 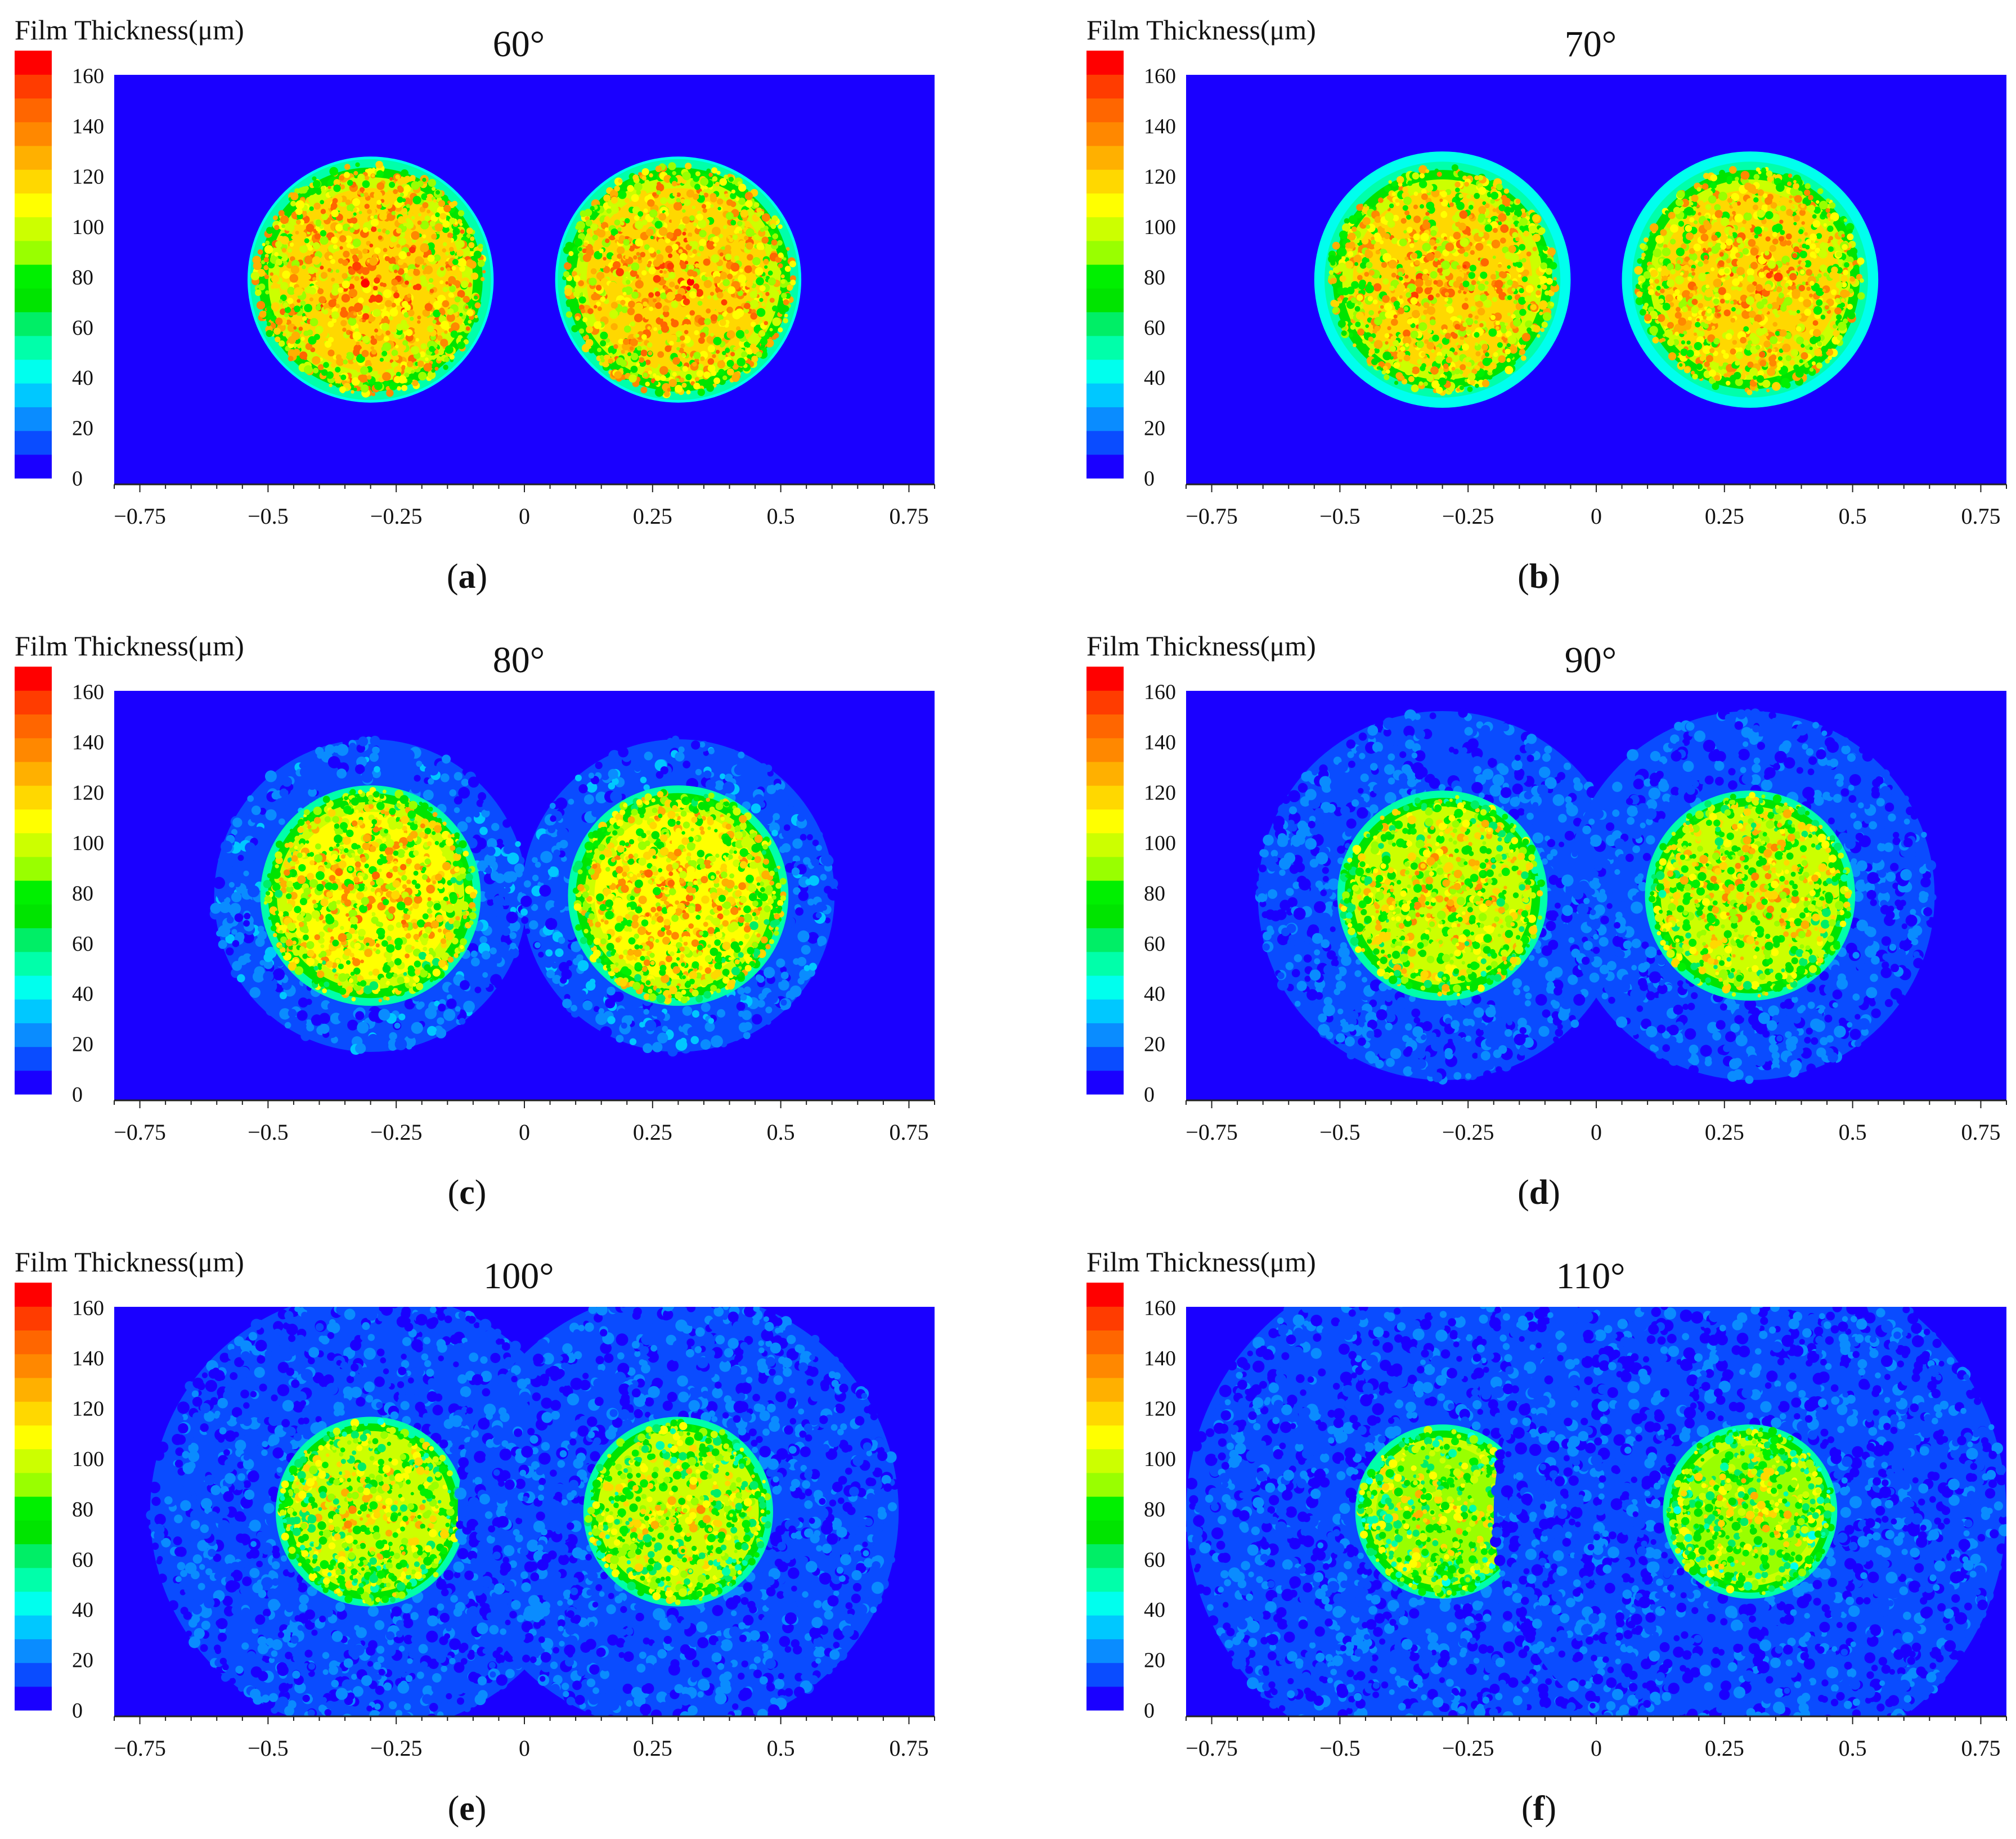 What do you see at coordinates (1538, 1808) in the screenshot?
I see `panel-caption: (f)` at bounding box center [1538, 1808].